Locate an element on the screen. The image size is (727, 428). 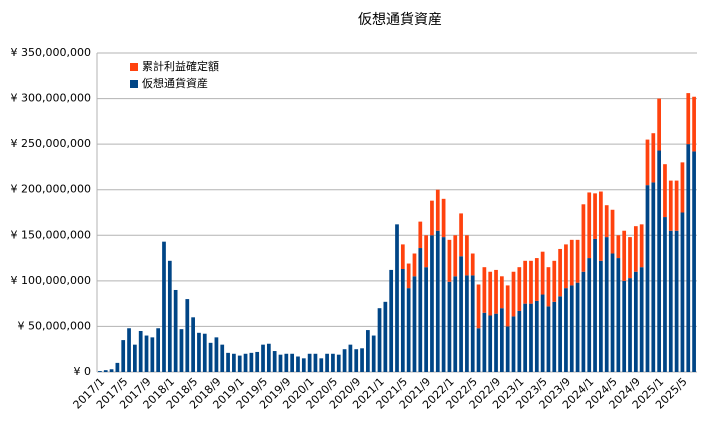
legend-swatch is located at coordinates (134, 67).